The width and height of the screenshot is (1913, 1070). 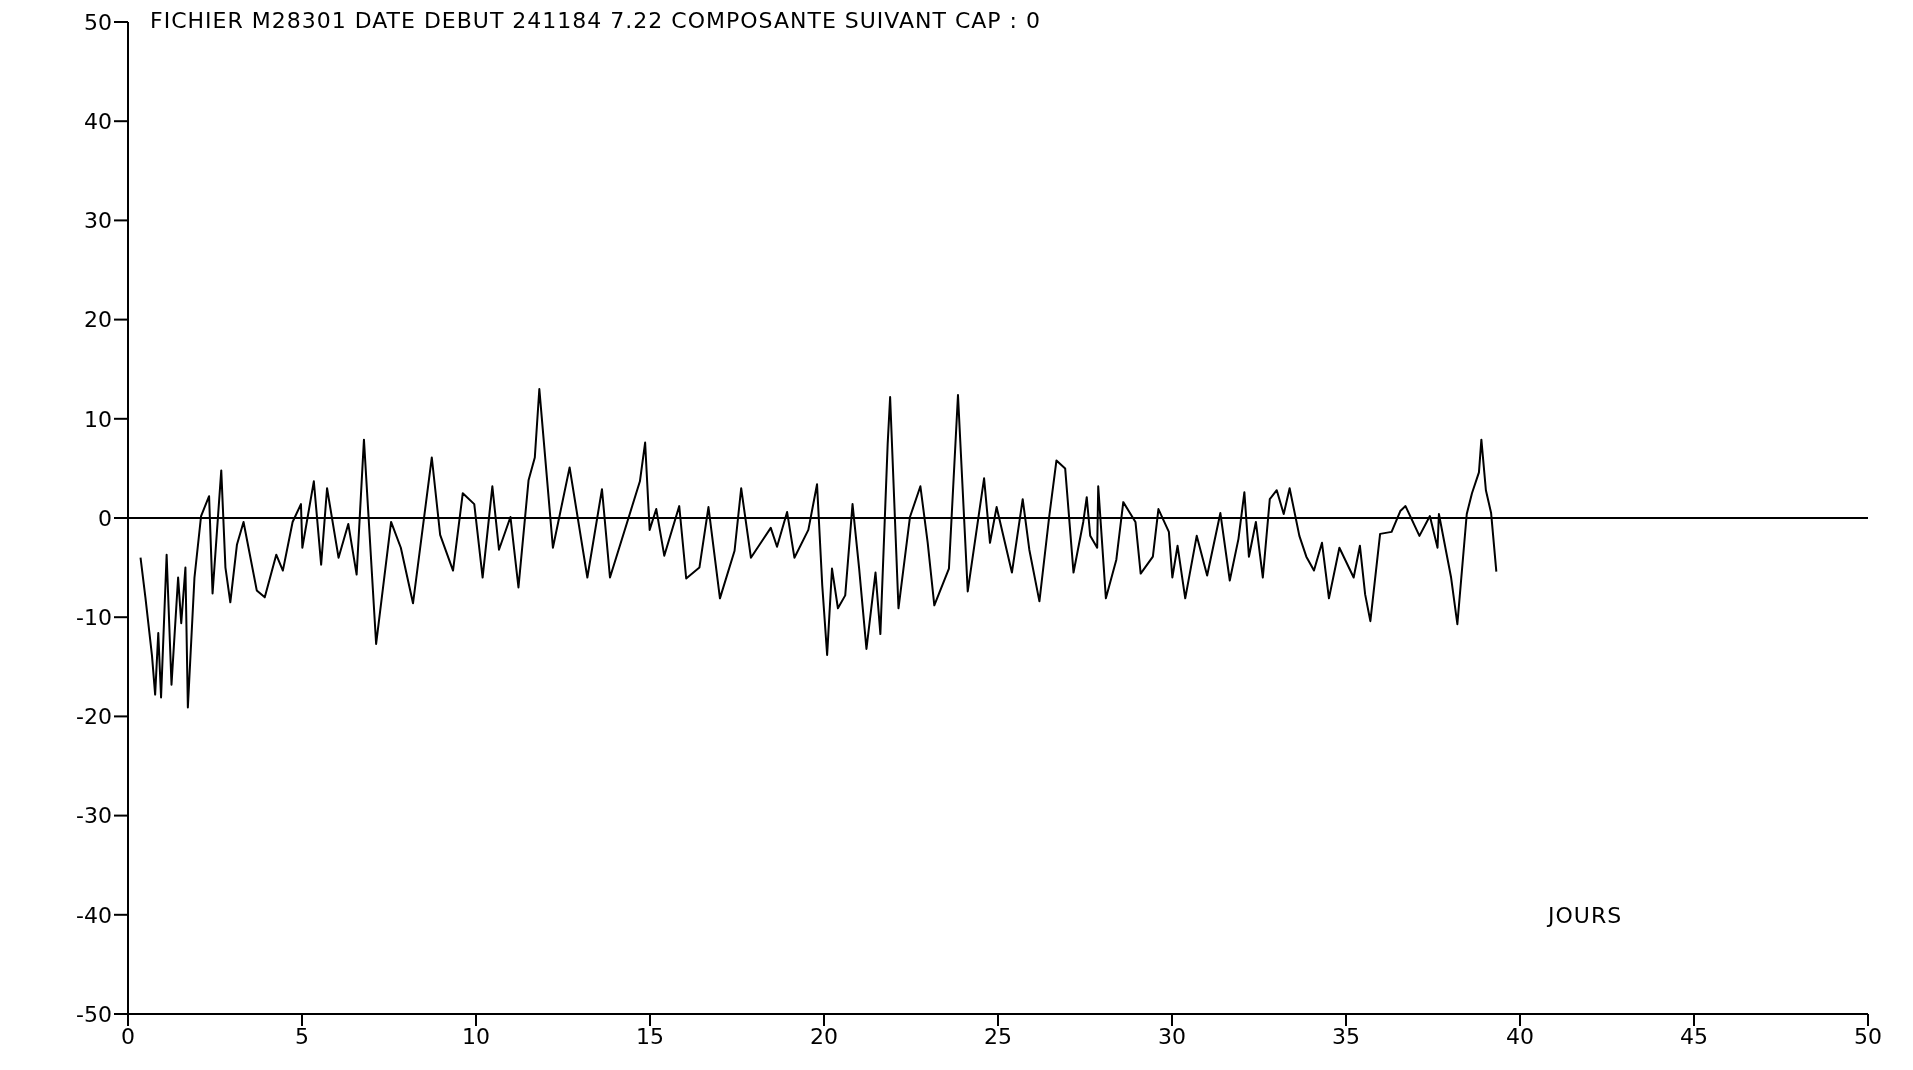 What do you see at coordinates (476, 1036) in the screenshot?
I see `x-tick-label: 10` at bounding box center [476, 1036].